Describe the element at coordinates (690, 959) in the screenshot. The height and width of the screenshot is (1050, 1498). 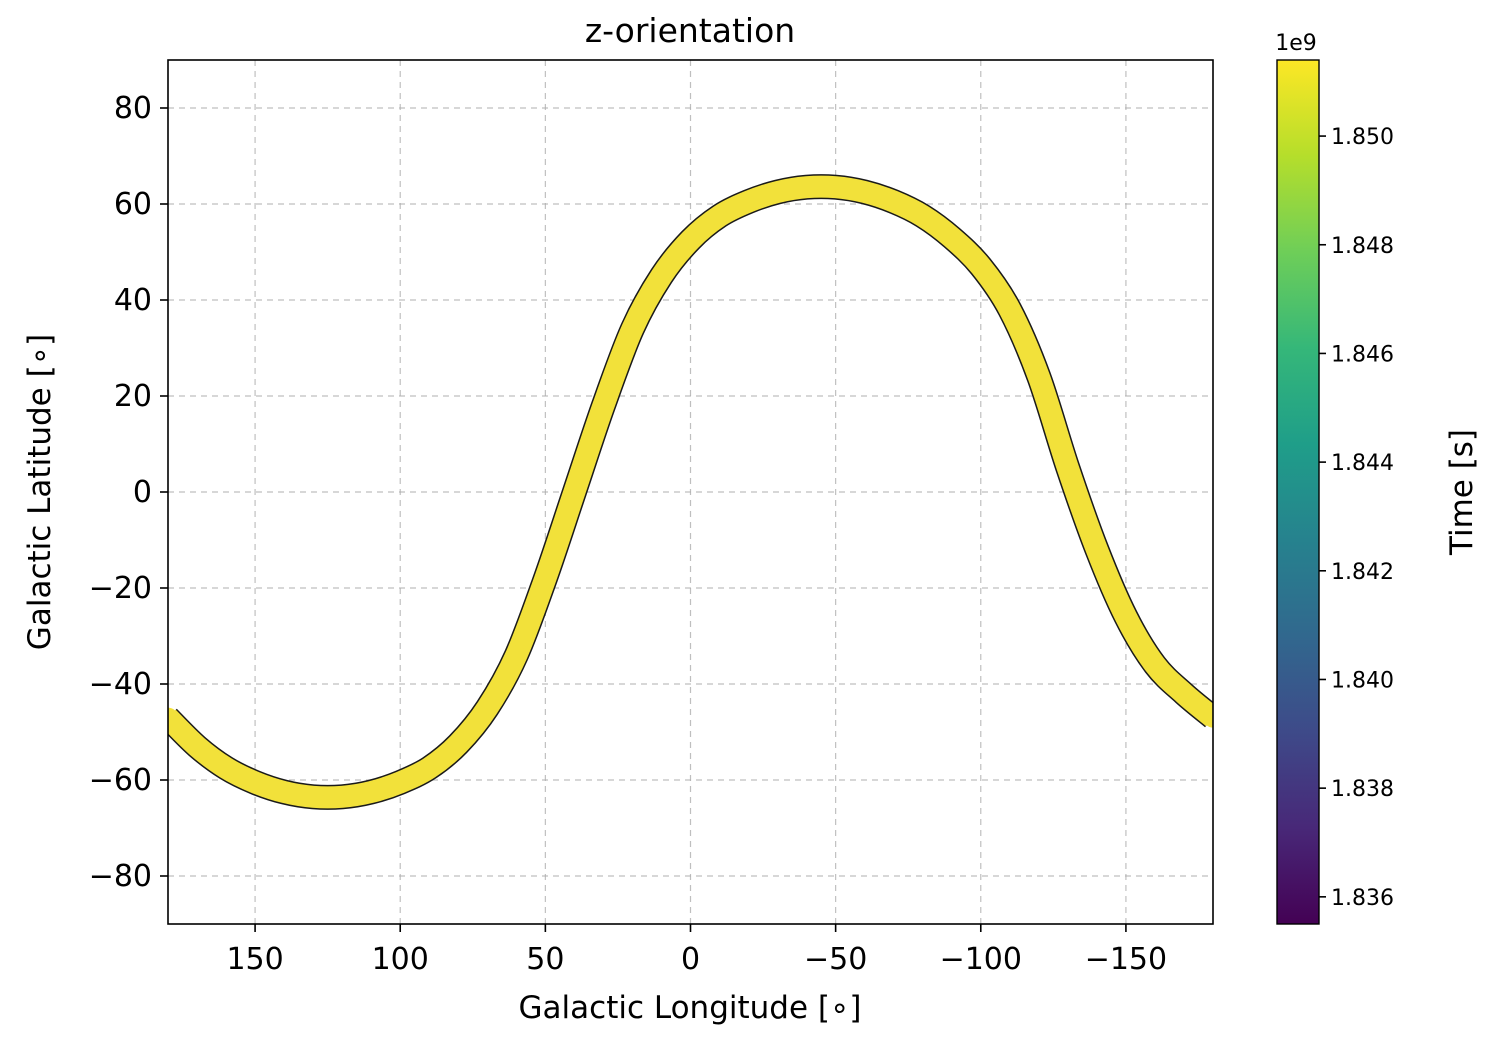
I see `x-tick-label: 0` at that location.